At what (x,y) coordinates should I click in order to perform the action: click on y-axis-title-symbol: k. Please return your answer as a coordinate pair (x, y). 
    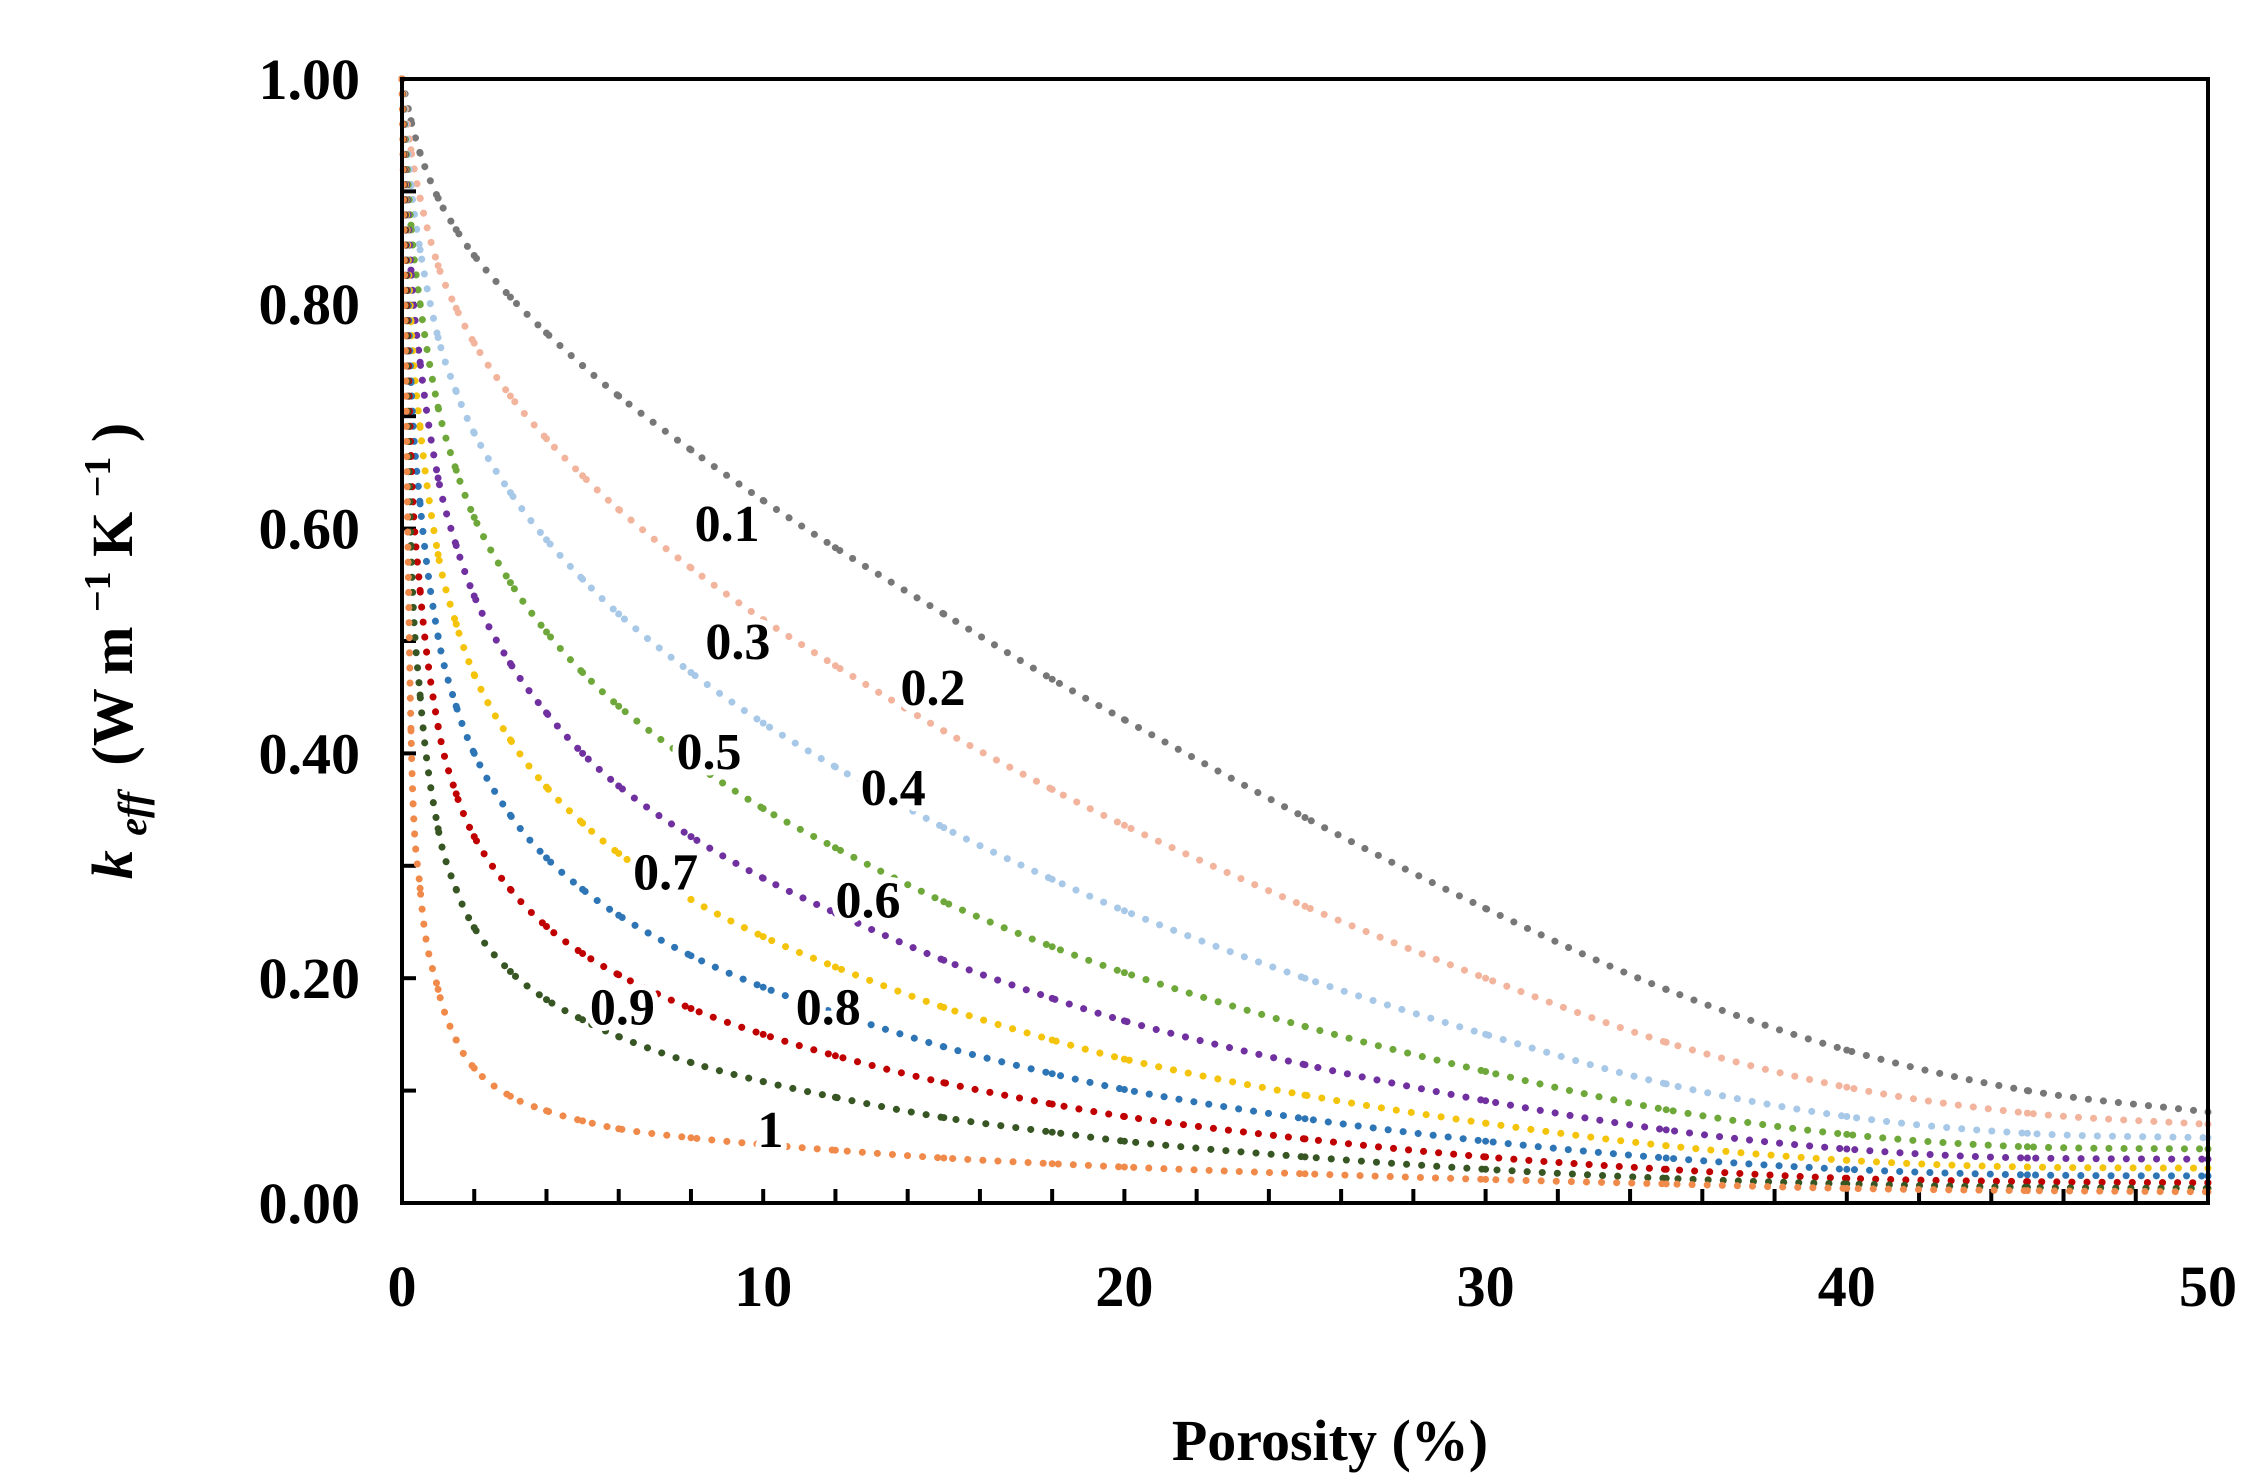
    Looking at the image, I should click on (112, 864).